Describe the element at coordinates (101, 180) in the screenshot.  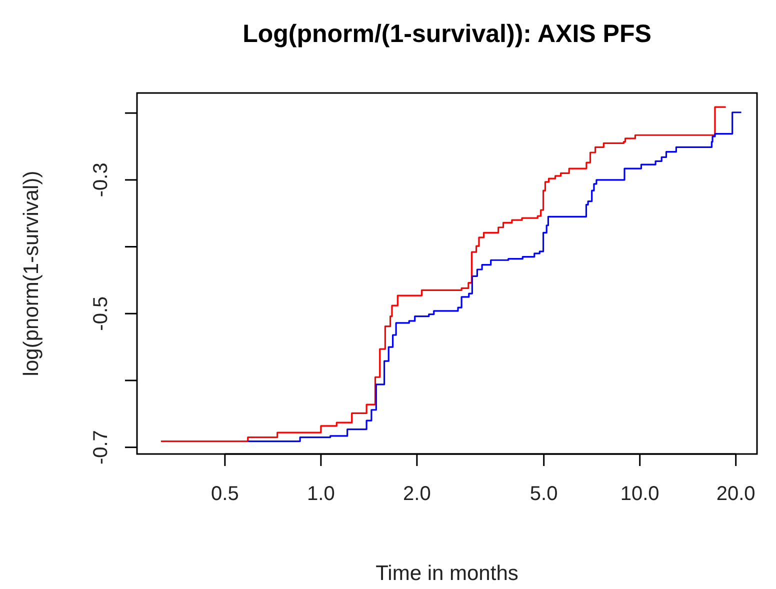
I see `y-tick-label: -0.3` at that location.